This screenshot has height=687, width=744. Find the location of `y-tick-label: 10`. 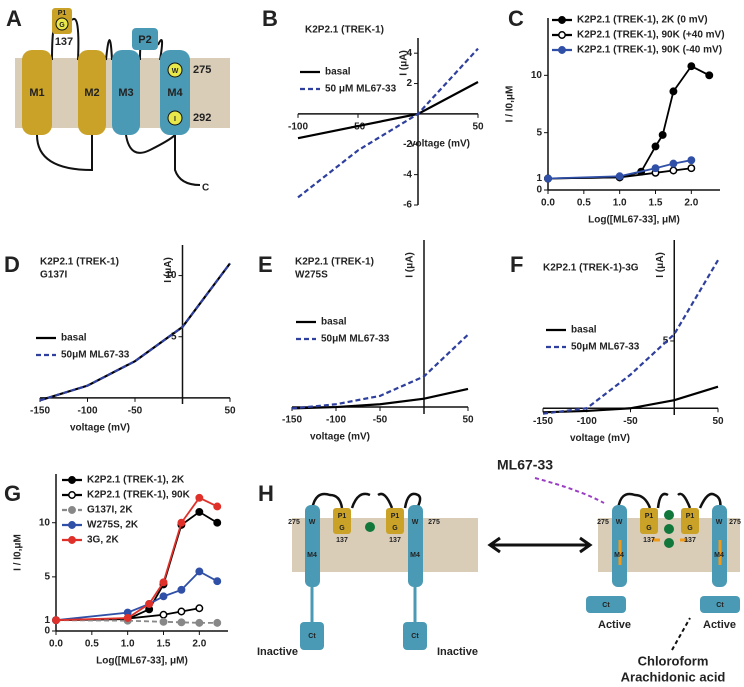

y-tick-label: 10 is located at coordinates (45, 522).